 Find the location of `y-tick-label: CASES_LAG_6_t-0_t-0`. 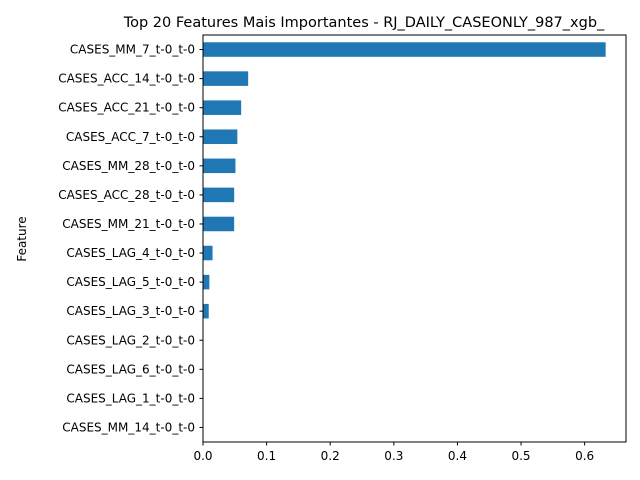

y-tick-label: CASES_LAG_6_t-0_t-0 is located at coordinates (130, 369).